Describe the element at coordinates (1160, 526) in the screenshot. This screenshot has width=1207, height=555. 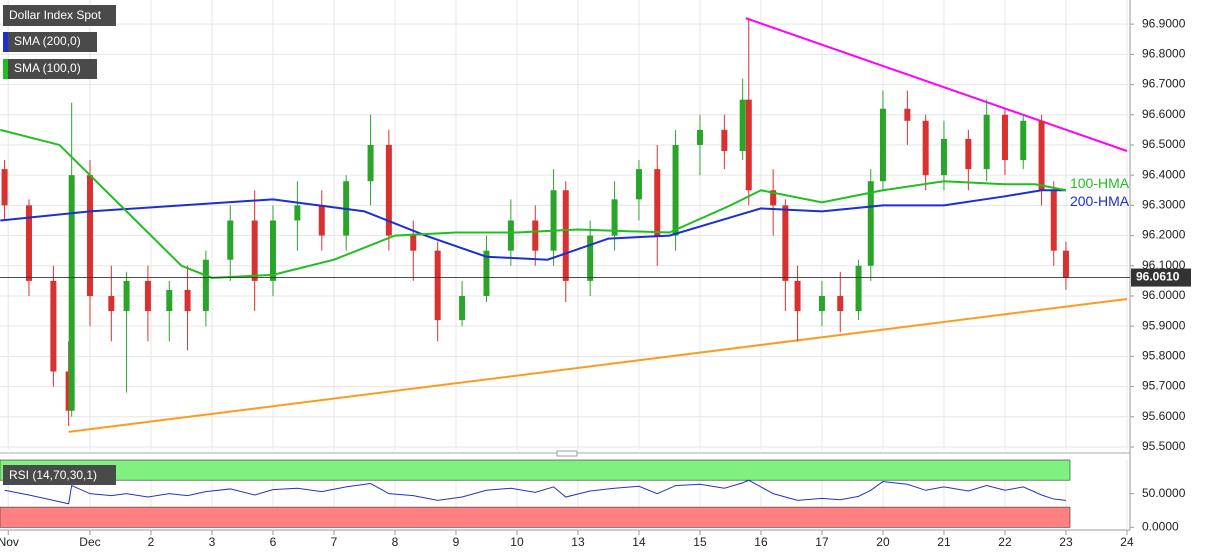
I see `y-tick-label: 0.0000` at that location.